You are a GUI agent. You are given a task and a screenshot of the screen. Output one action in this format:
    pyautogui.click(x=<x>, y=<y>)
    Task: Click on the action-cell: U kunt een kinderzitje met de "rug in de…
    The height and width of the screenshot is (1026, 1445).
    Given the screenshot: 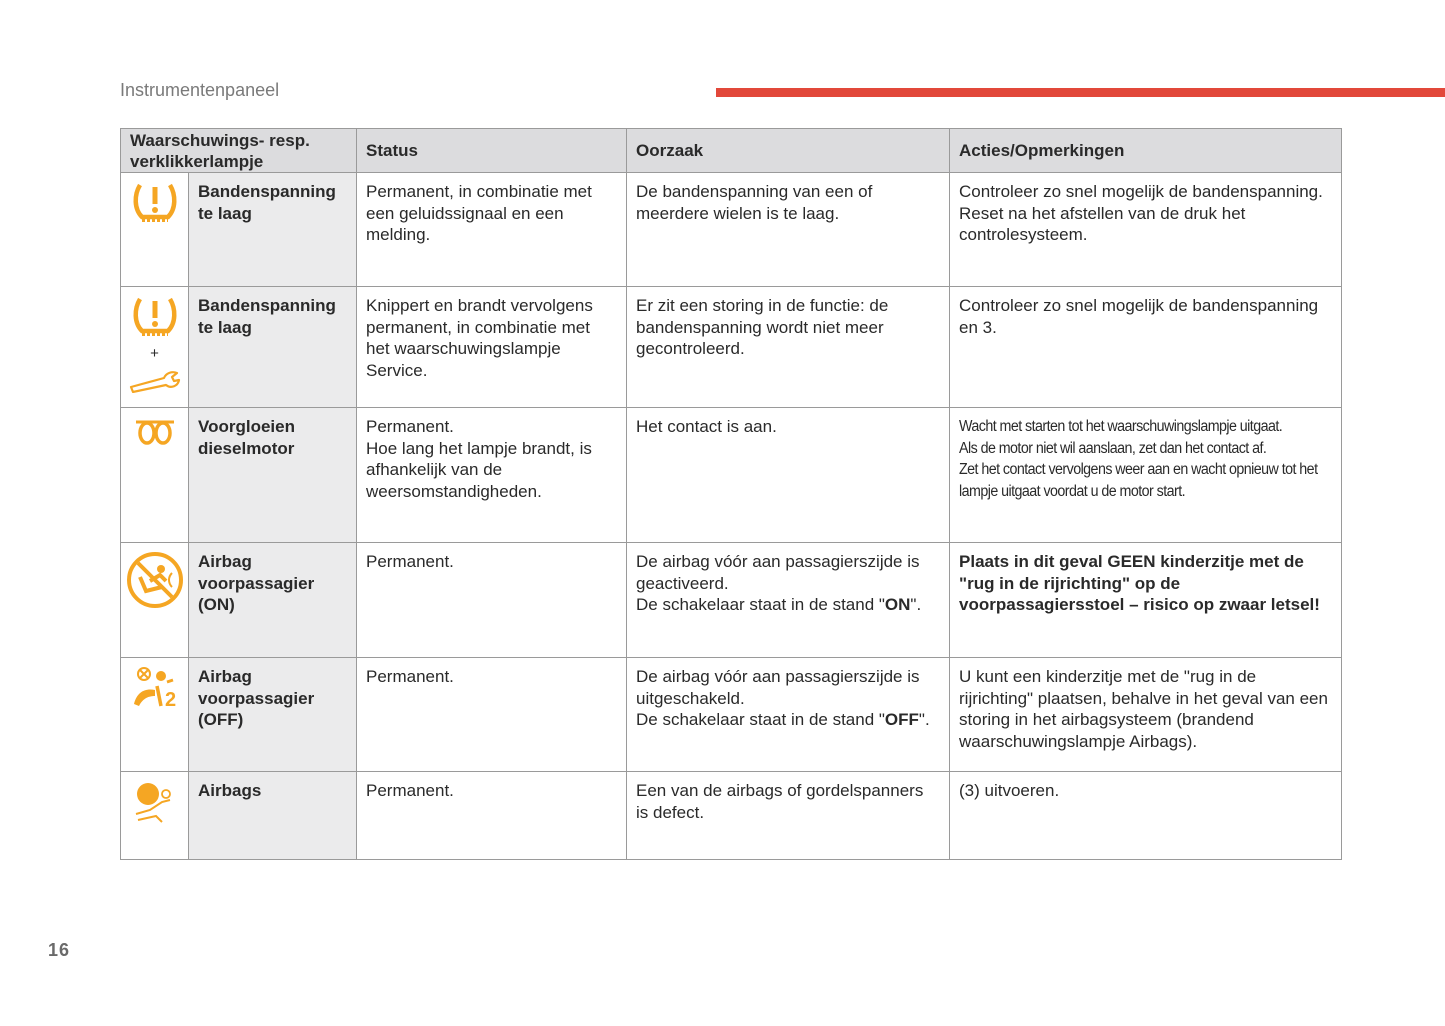 What is the action you would take?
    pyautogui.click(x=1146, y=714)
    